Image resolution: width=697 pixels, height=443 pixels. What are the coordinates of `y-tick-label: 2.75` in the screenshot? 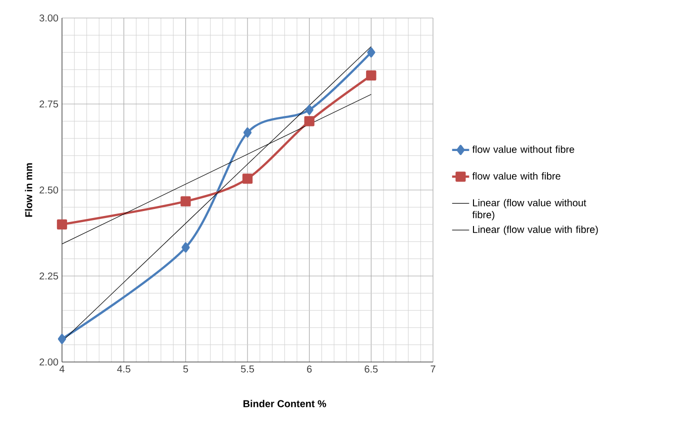 It's located at (49, 104).